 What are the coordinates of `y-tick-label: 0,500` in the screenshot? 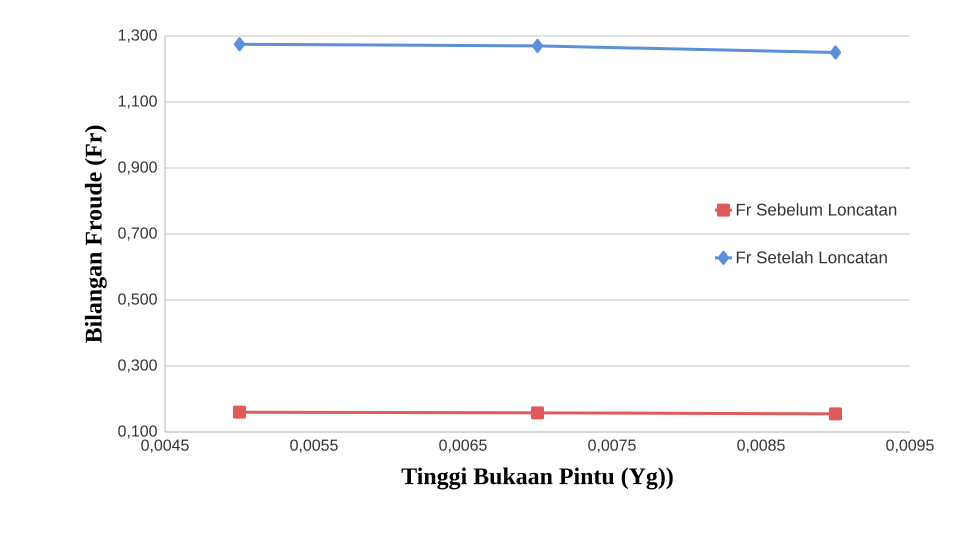 It's located at (137, 300).